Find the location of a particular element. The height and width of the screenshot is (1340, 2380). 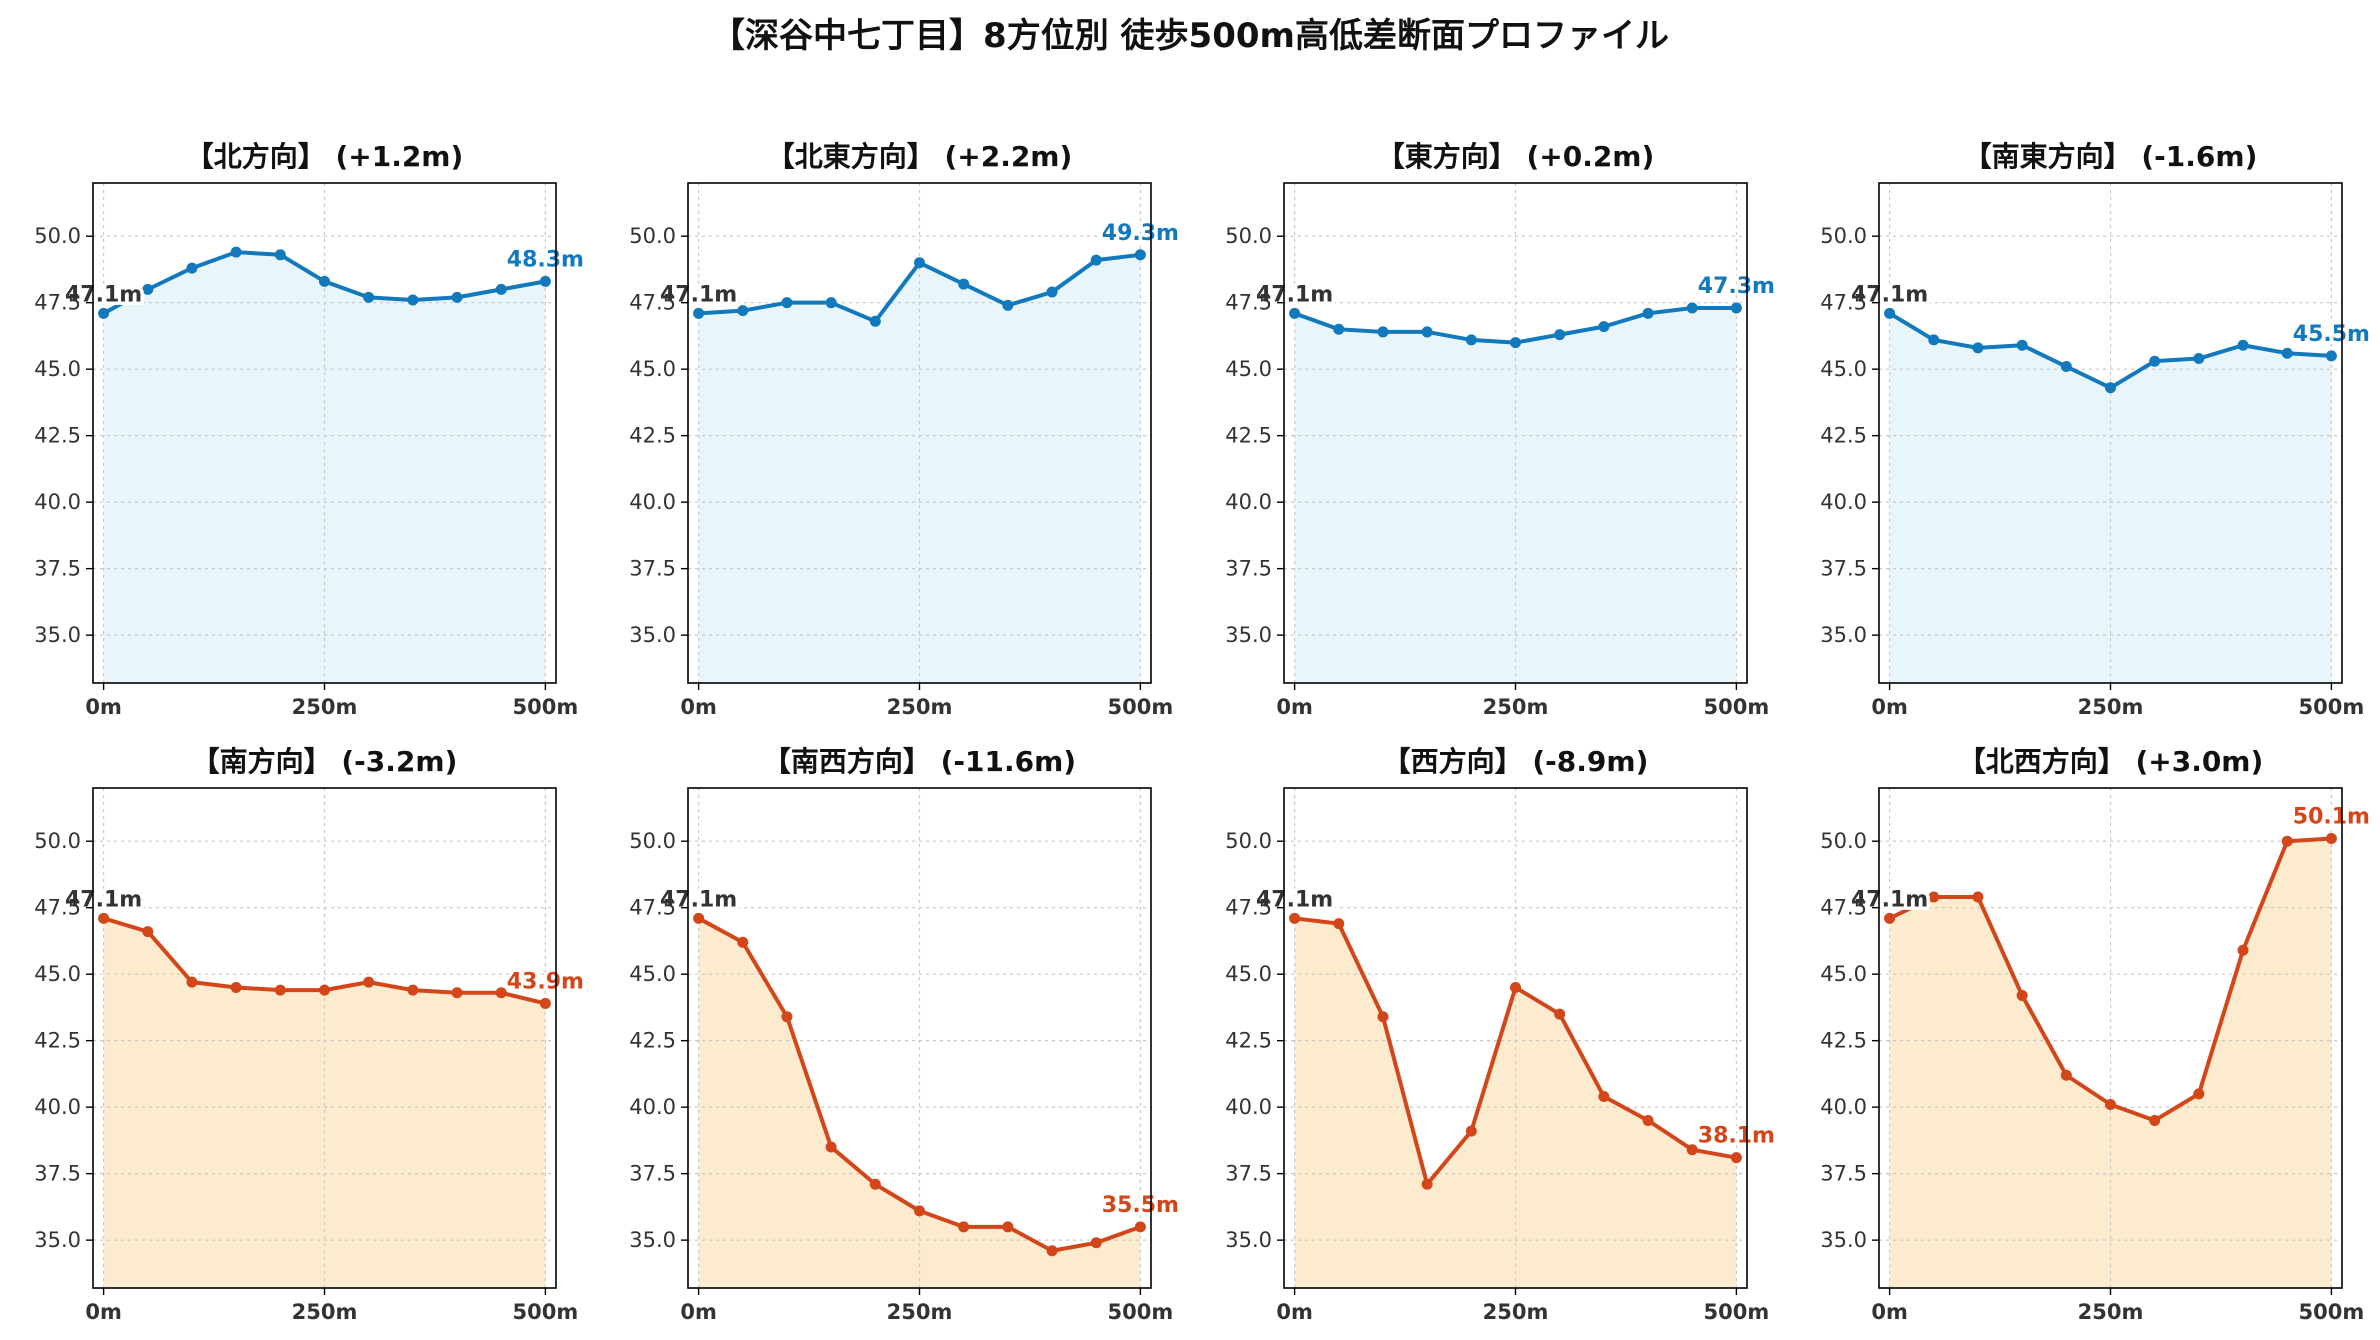

end-elevation-label: 48.3m is located at coordinates (545, 259).